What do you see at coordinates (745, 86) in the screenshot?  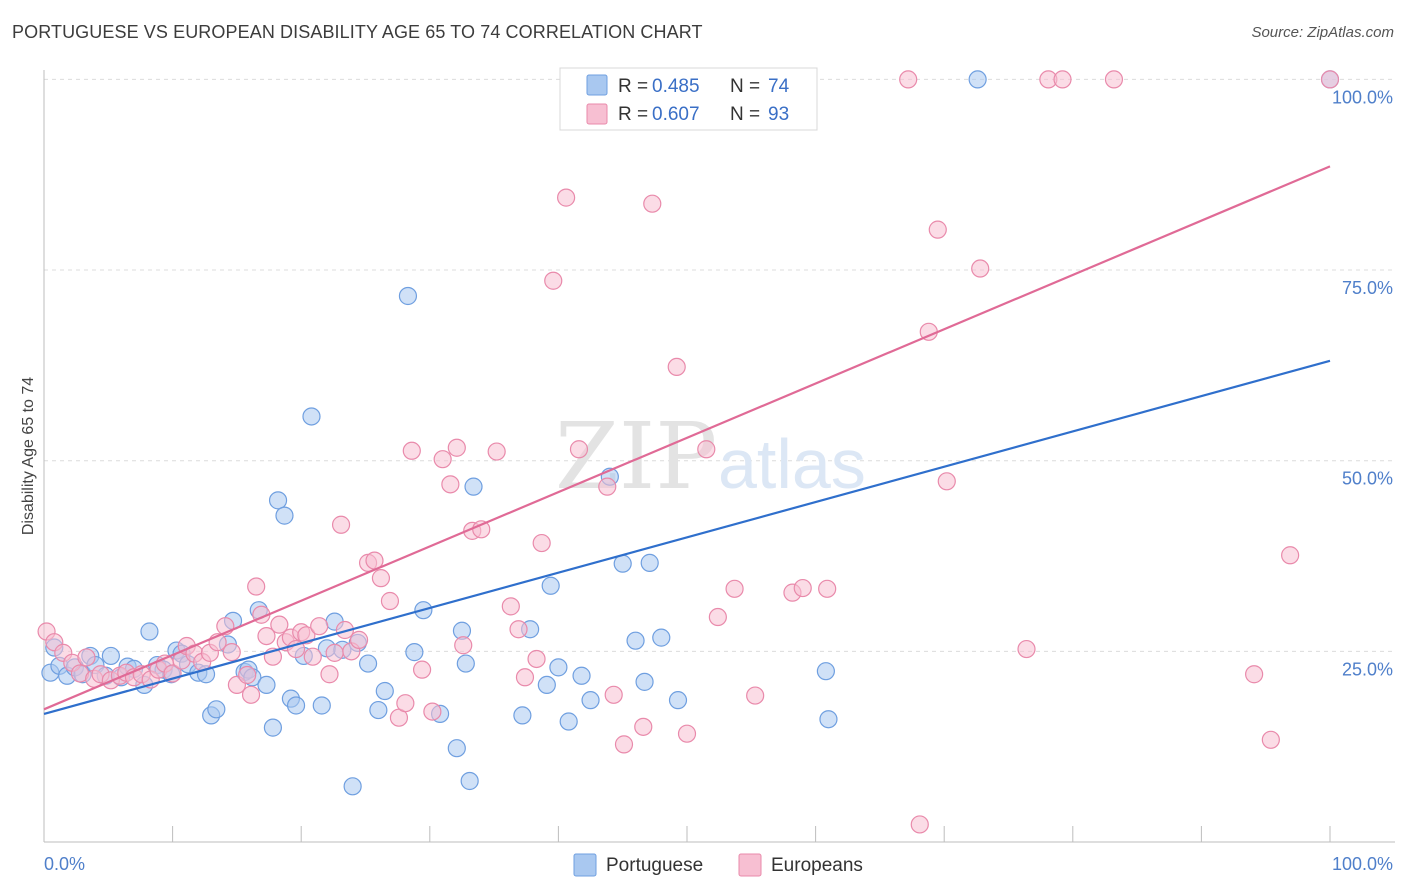 I see `stats-n-label-portuguese: N =` at bounding box center [745, 86].